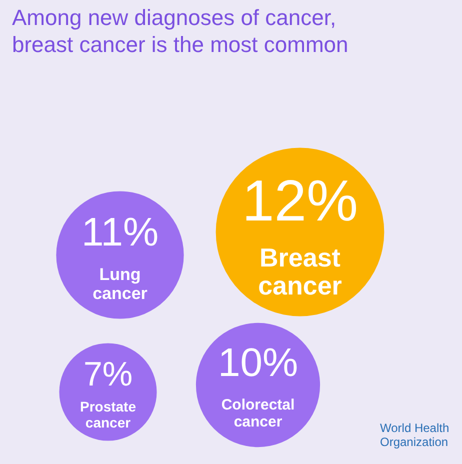 This screenshot has width=462, height=464. I want to click on data-label: 10%, so click(258, 363).